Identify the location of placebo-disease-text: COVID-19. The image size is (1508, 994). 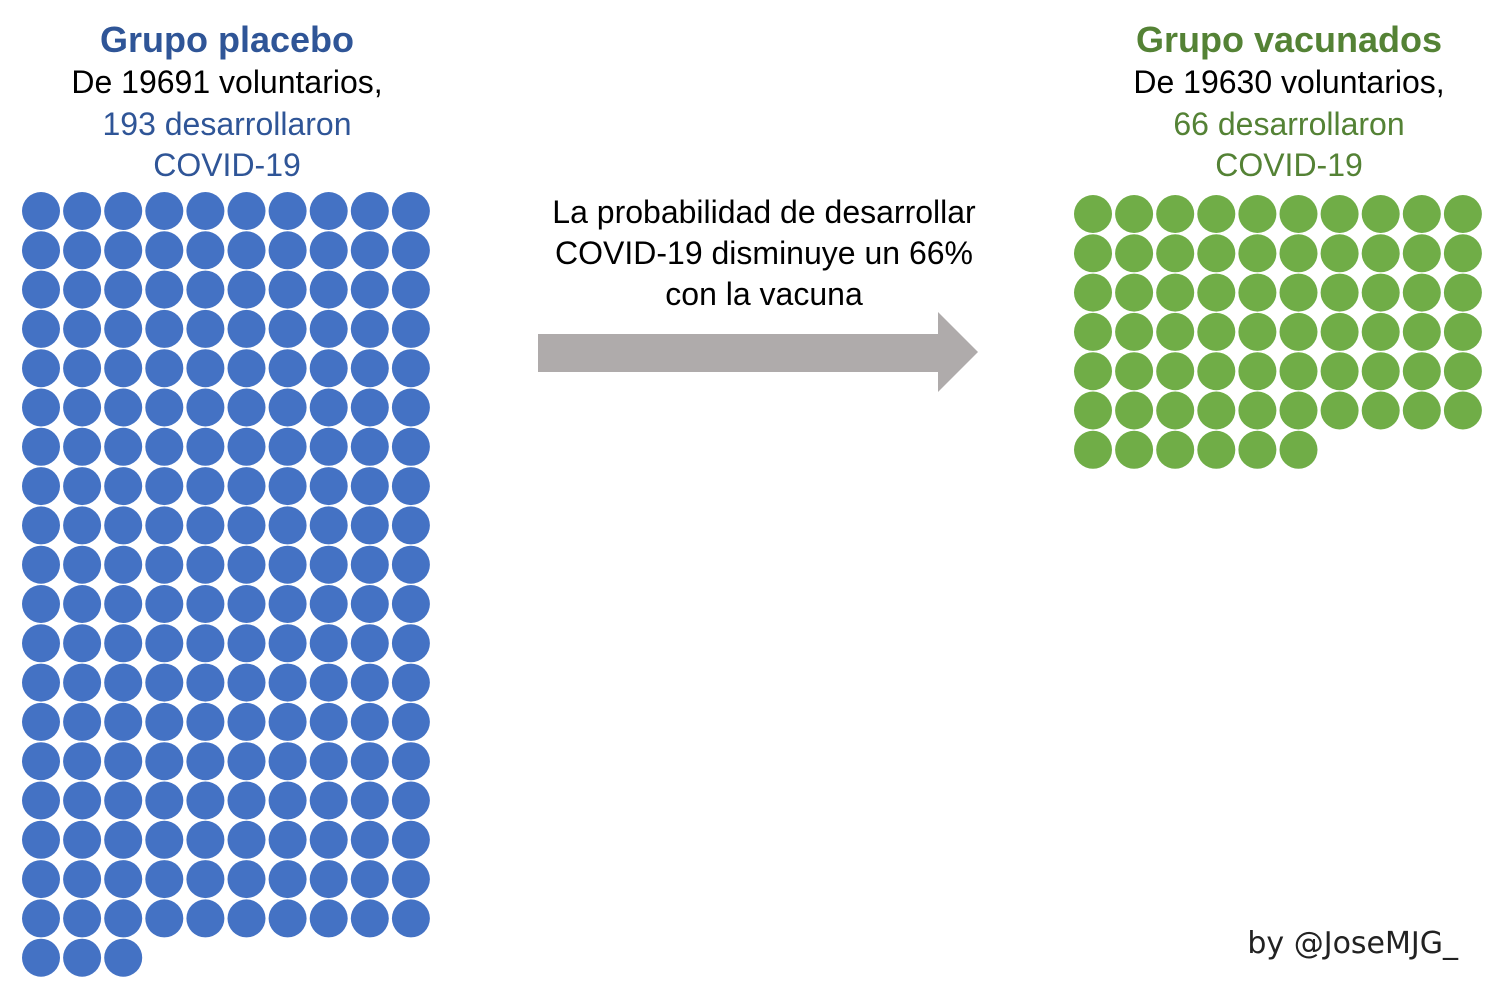
(227, 165).